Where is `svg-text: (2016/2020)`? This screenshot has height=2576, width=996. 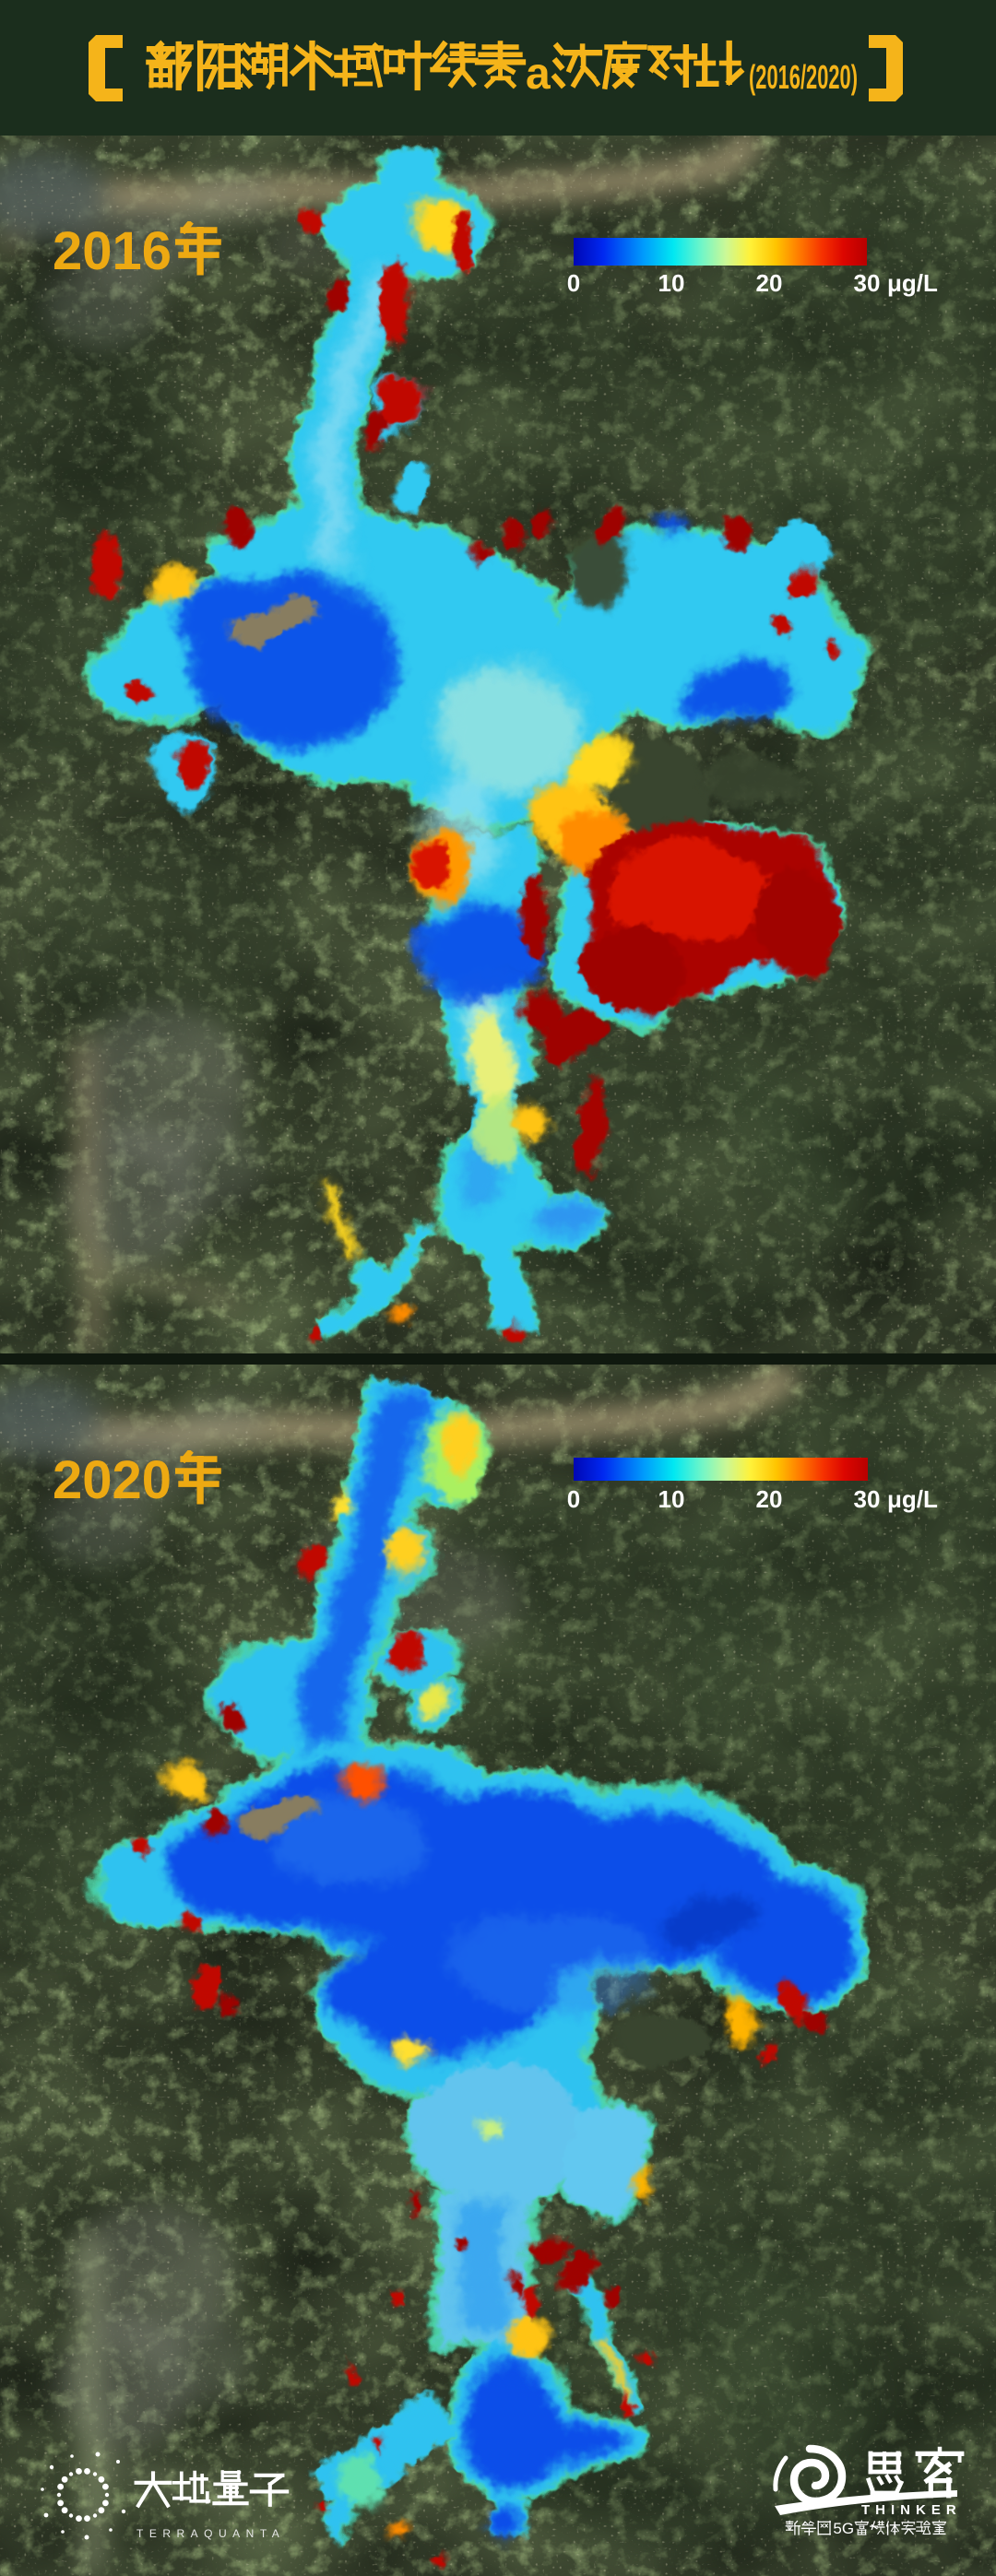
svg-text: (2016/2020) is located at coordinates (803, 77).